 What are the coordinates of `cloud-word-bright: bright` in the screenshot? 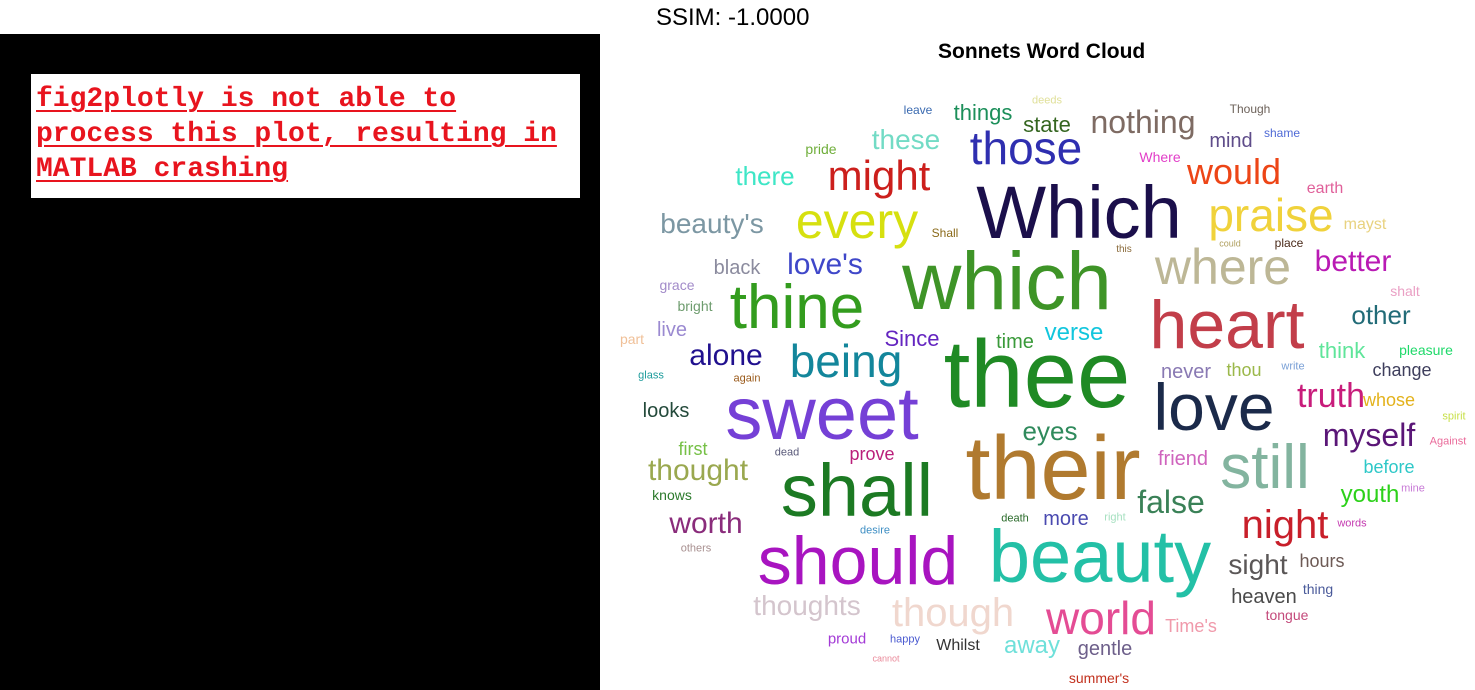 It's located at (695, 306).